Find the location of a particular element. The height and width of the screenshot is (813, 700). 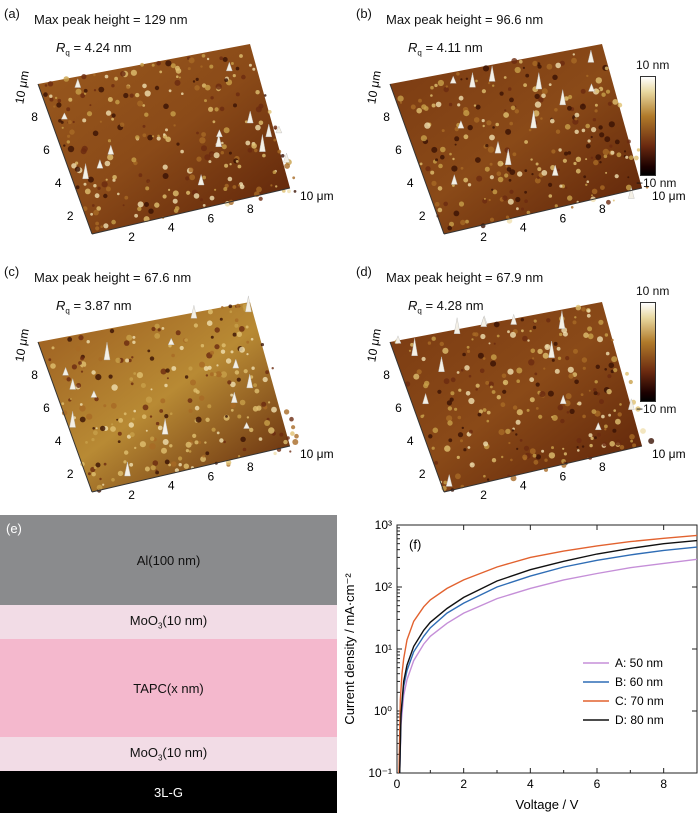

y-tick-label: 8 is located at coordinates (34, 375).